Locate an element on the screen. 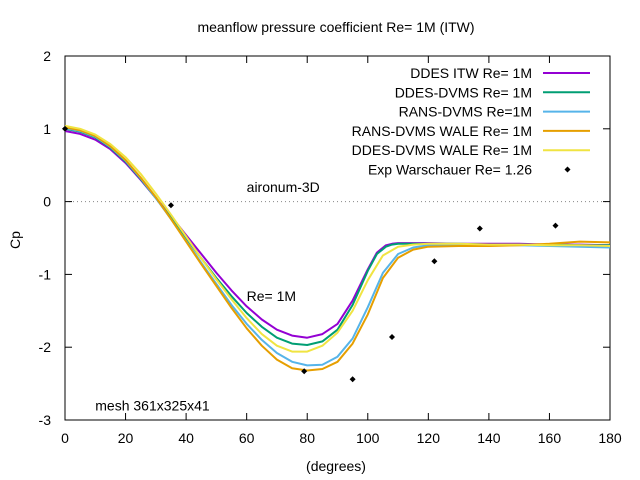 The width and height of the screenshot is (640, 480). legend-label: RANS-DVMS Re=1M is located at coordinates (465, 112).